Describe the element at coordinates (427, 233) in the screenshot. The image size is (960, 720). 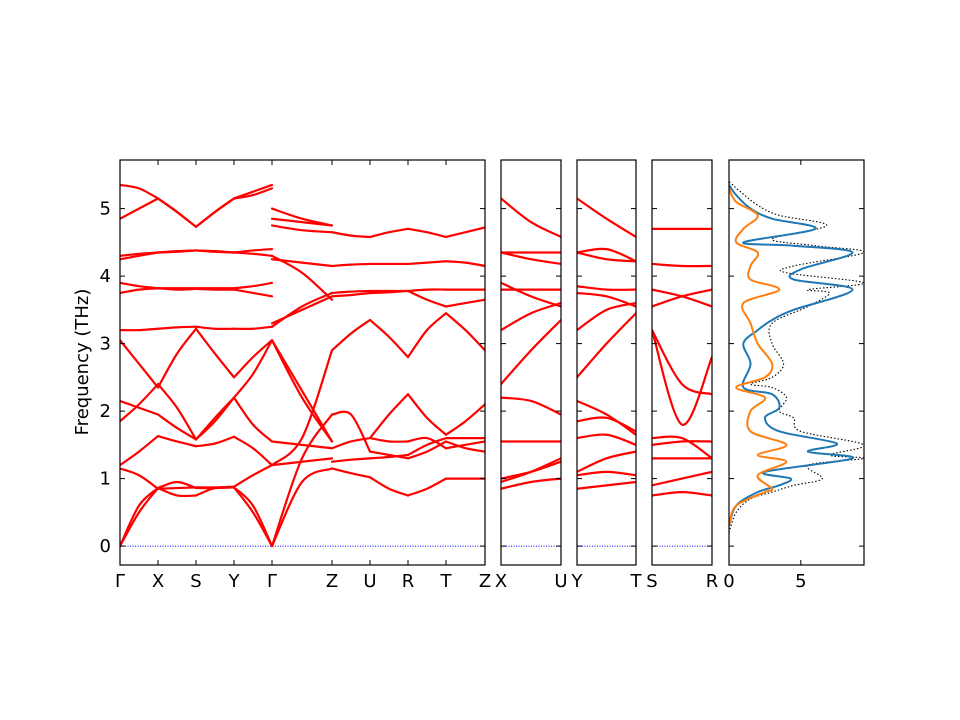
I see `band-line-p0-s7-b9` at that location.